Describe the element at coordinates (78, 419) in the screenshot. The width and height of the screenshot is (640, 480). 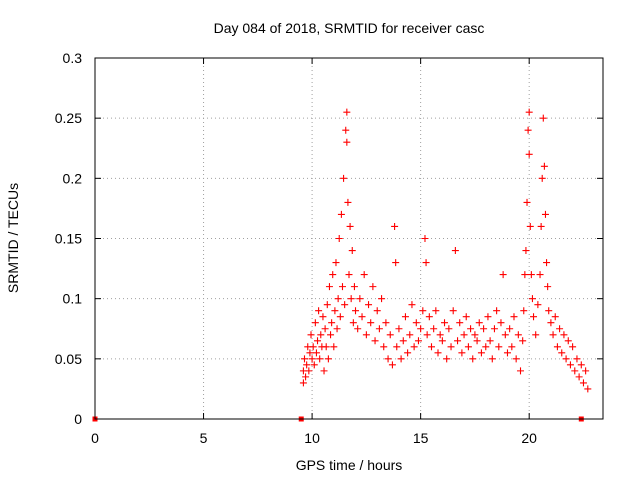
I see `y-tick-label: 0` at that location.